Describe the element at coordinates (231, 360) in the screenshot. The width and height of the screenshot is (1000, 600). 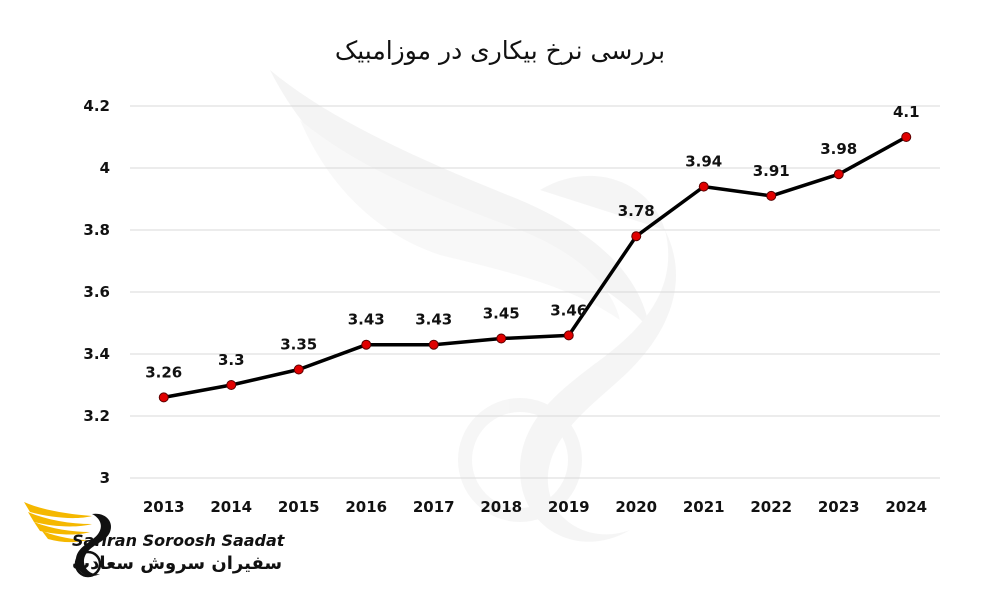
I see `data-label: 3.3` at that location.